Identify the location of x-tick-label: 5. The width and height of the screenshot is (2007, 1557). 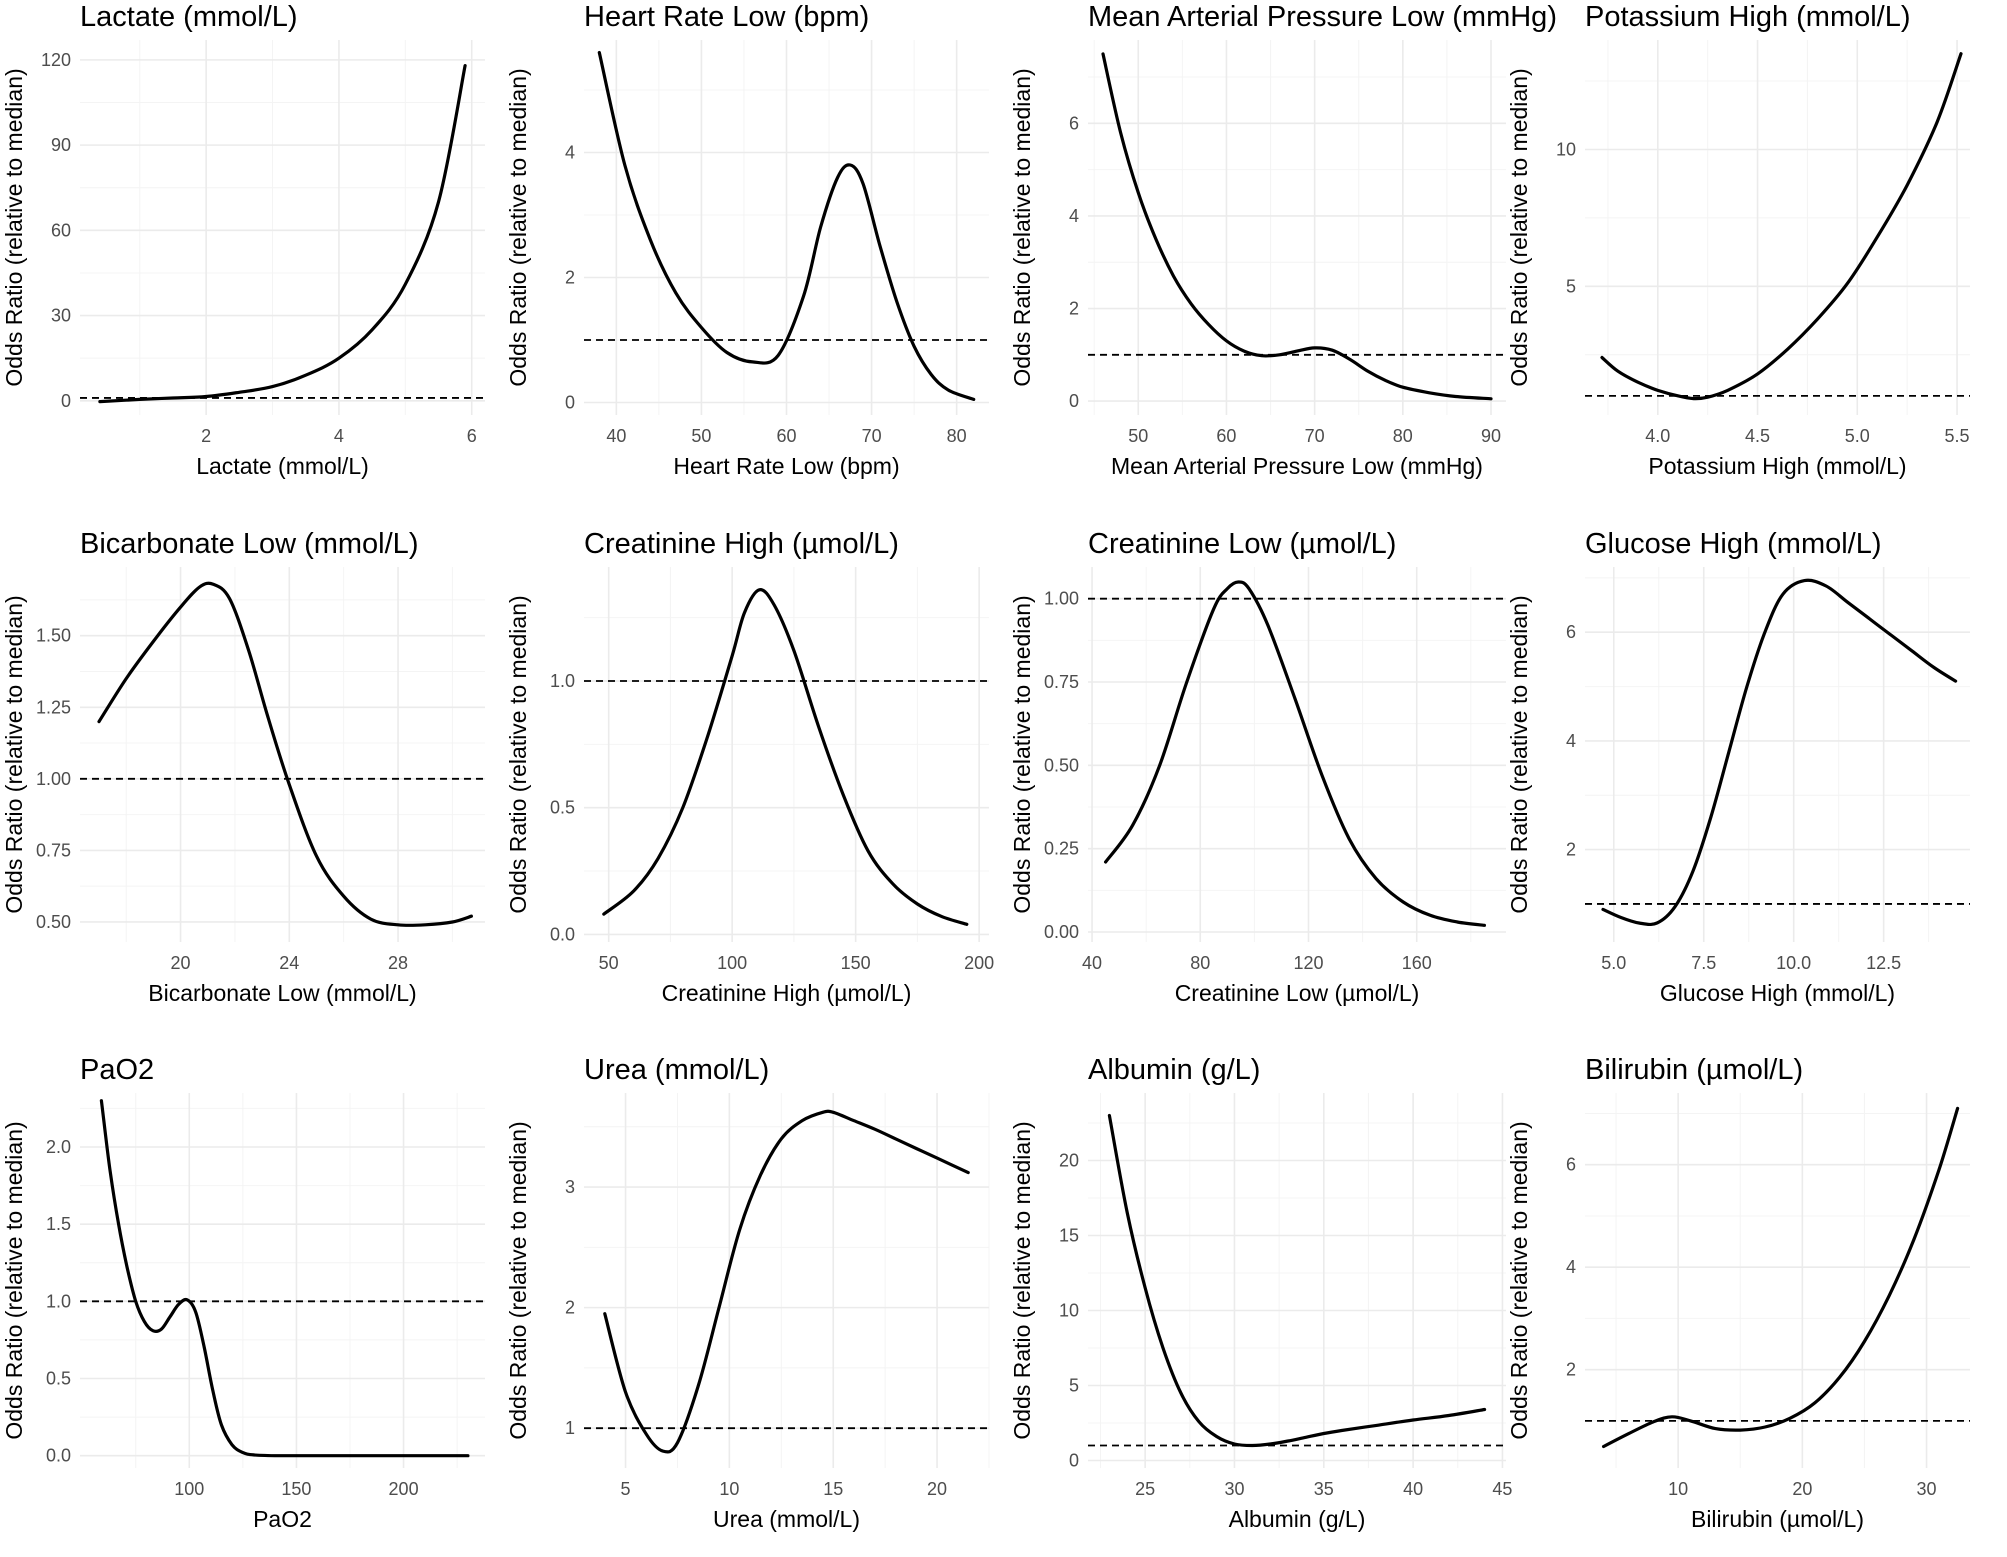
(626, 1489).